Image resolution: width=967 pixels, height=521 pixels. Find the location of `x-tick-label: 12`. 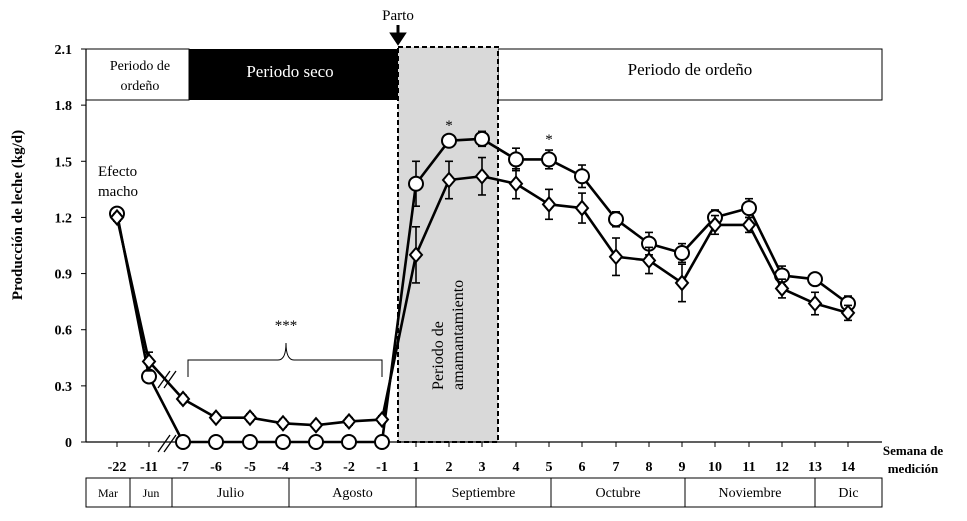

x-tick-label: 12 is located at coordinates (782, 467).